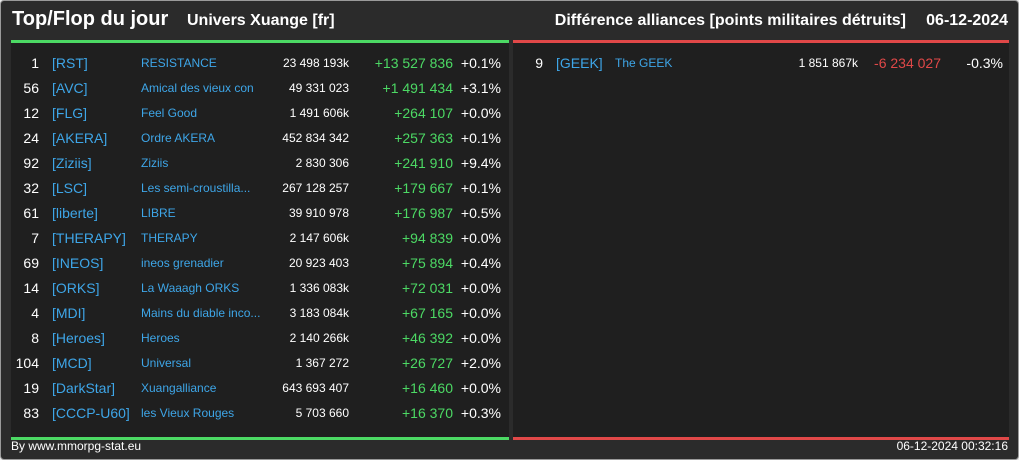  I want to click on points-difference: +16 460, so click(427, 388).